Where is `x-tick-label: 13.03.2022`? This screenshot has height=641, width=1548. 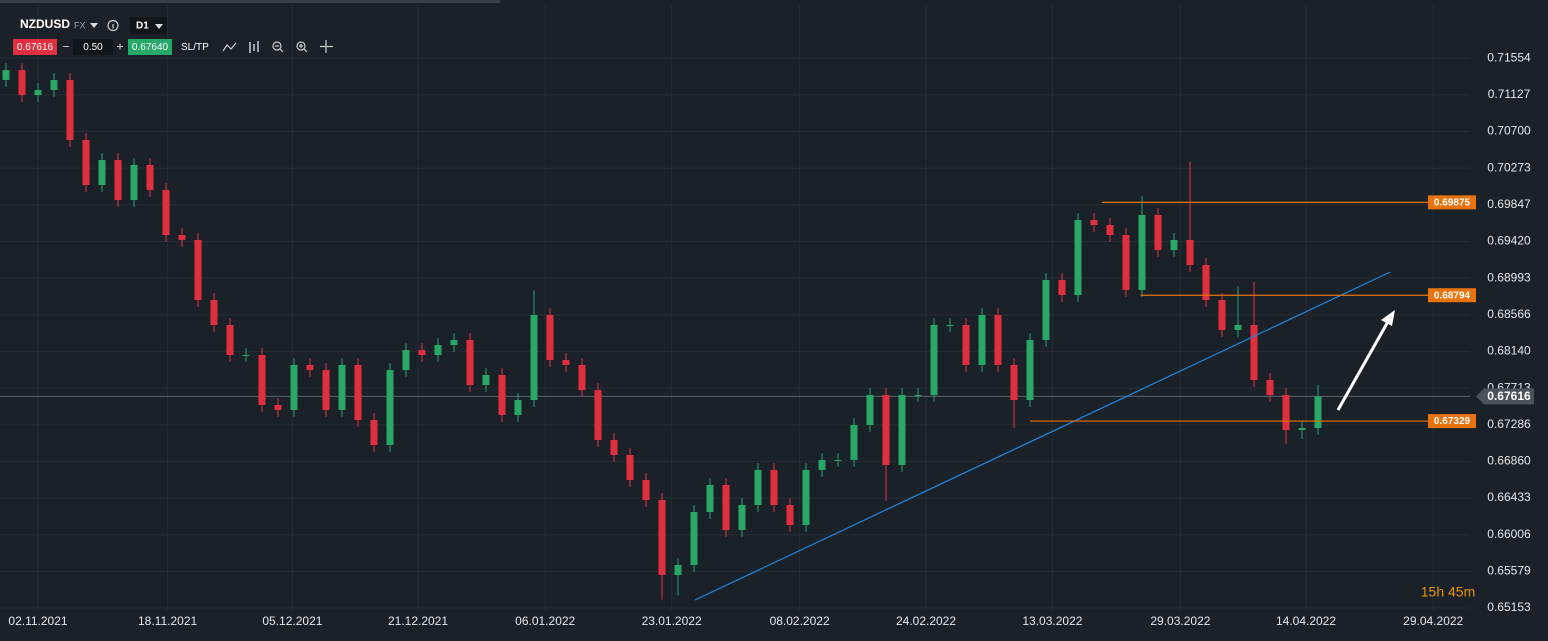 x-tick-label: 13.03.2022 is located at coordinates (1052, 621).